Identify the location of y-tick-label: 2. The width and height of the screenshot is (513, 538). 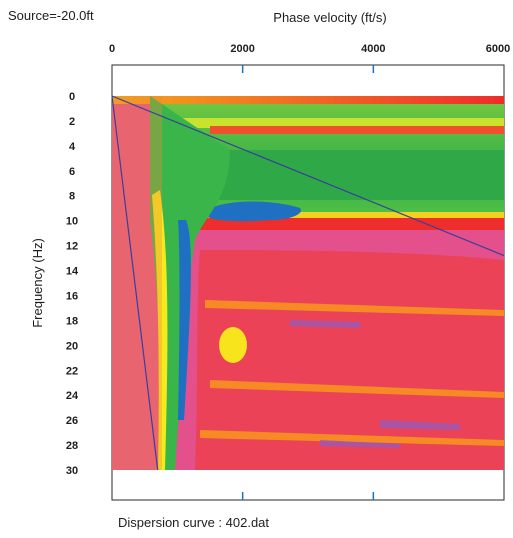
(72, 122).